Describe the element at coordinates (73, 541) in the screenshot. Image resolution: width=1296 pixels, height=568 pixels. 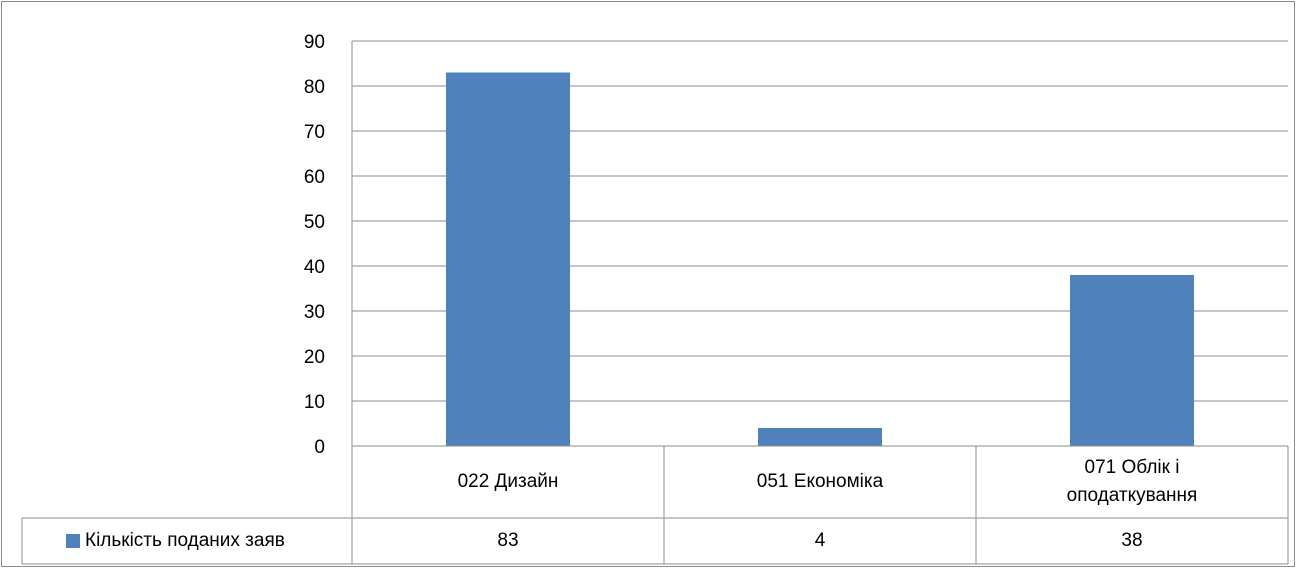
I see `legend-swatch` at that location.